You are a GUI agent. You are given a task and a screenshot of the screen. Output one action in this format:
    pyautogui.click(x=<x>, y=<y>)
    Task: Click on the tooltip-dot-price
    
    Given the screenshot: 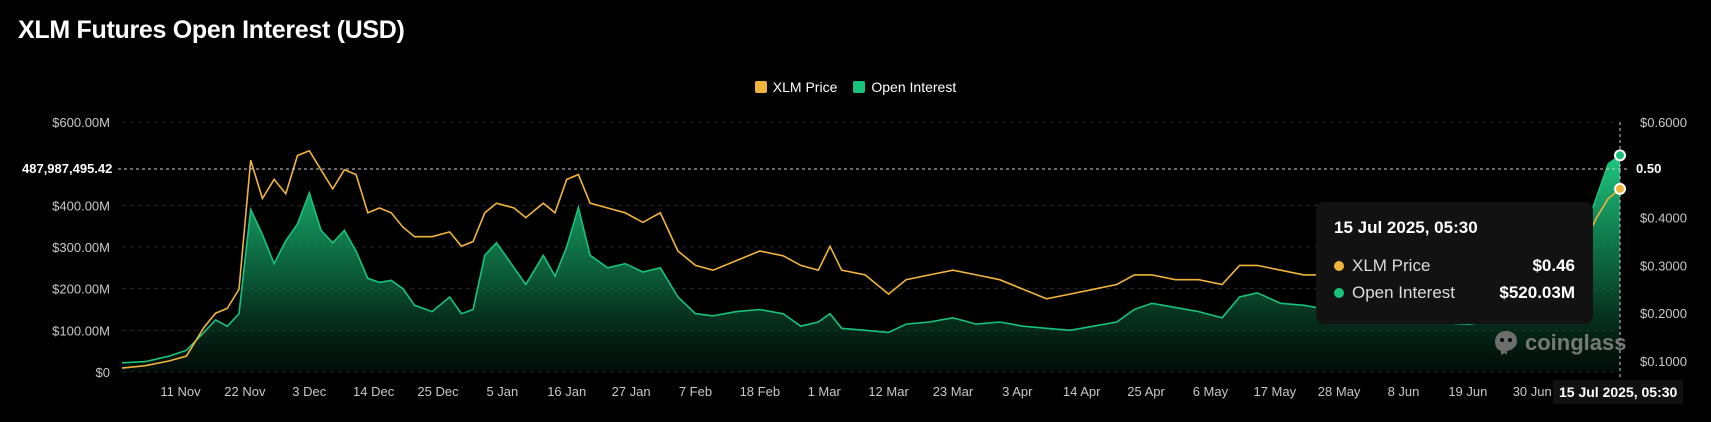 What is the action you would take?
    pyautogui.click(x=1339, y=265)
    